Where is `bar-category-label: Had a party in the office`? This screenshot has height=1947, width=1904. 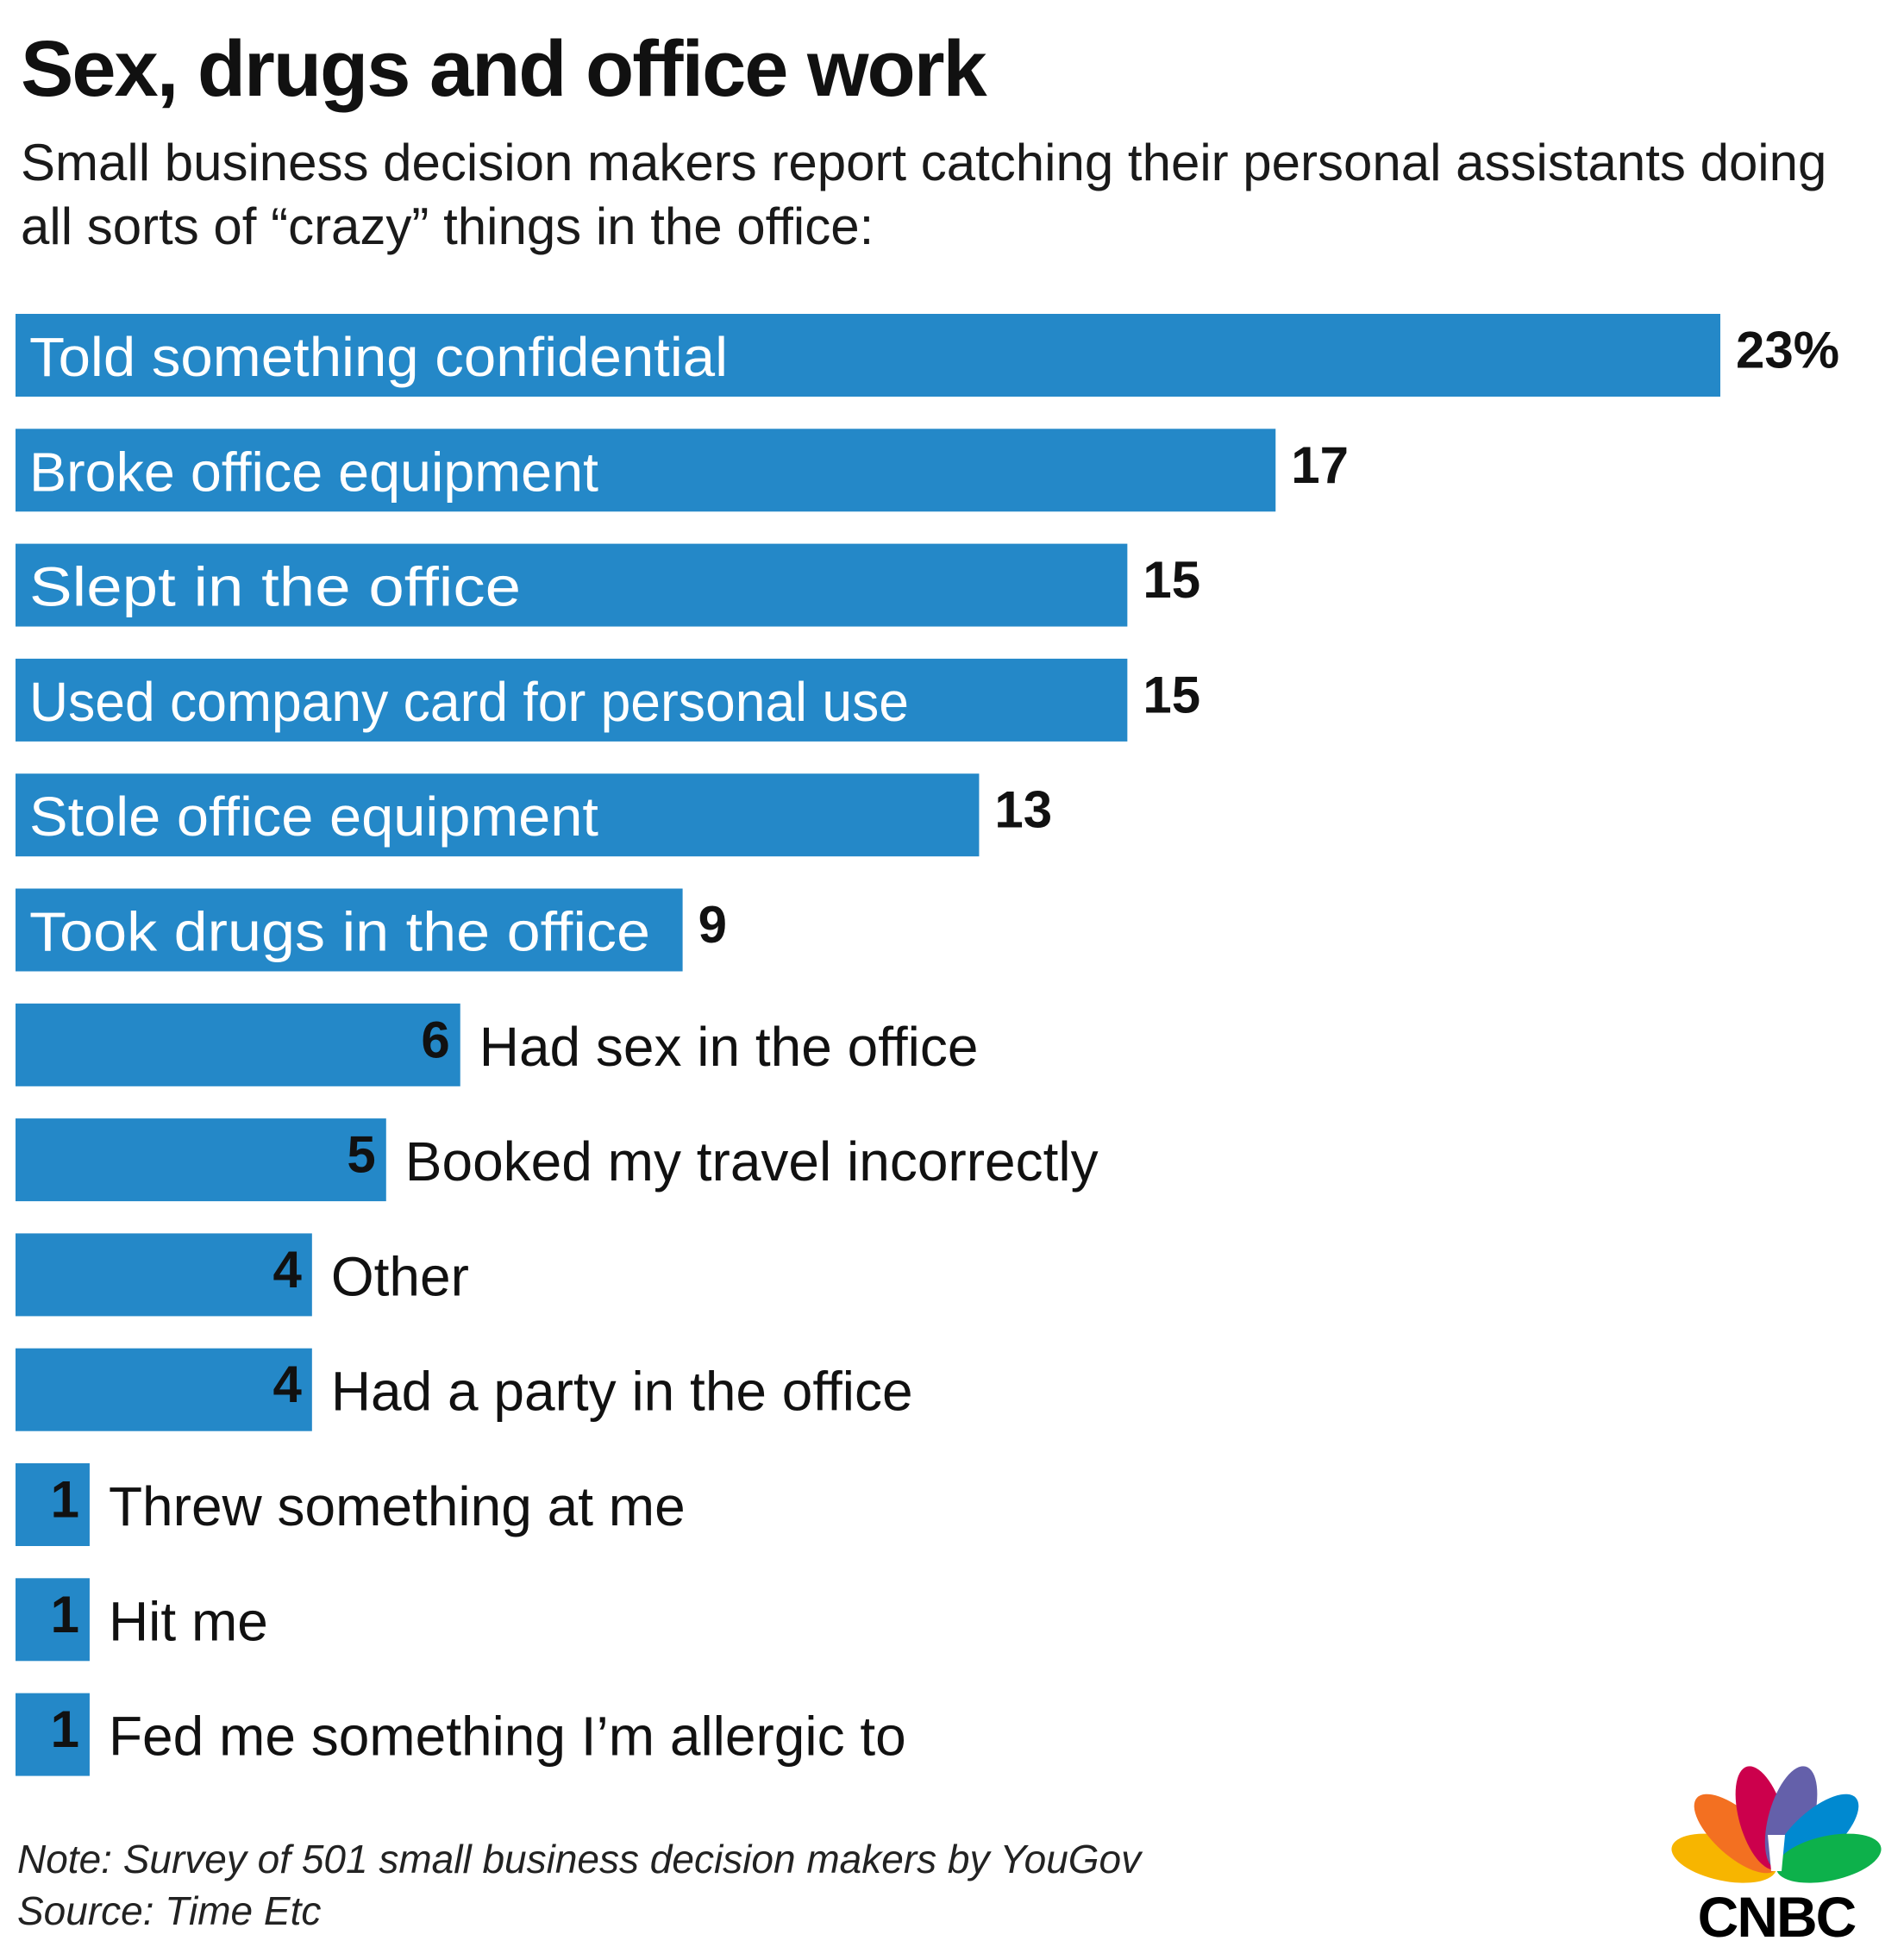 bar-category-label: Had a party in the office is located at coordinates (622, 1392).